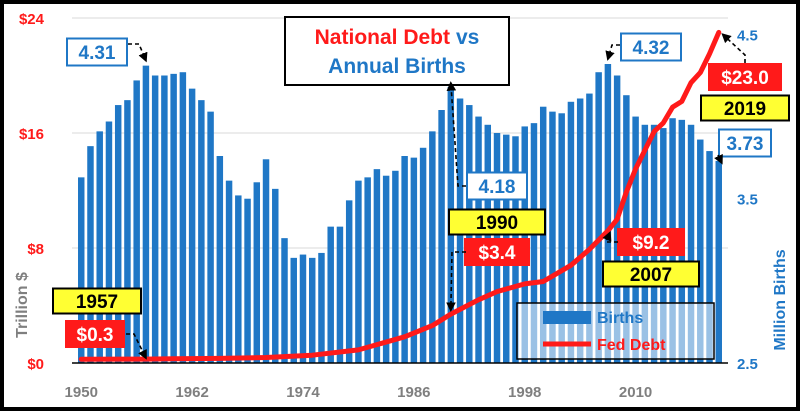 The image size is (800, 411). I want to click on x-tick-label: 1974, so click(303, 392).